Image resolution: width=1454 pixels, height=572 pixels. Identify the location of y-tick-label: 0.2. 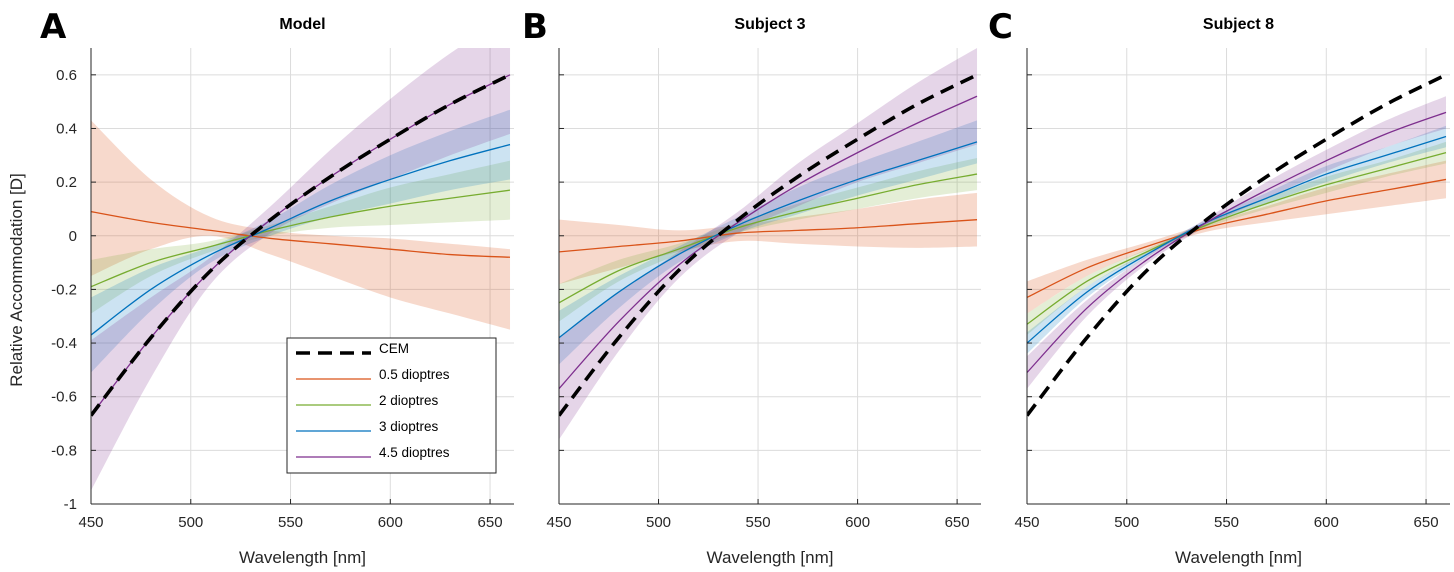
(66, 182).